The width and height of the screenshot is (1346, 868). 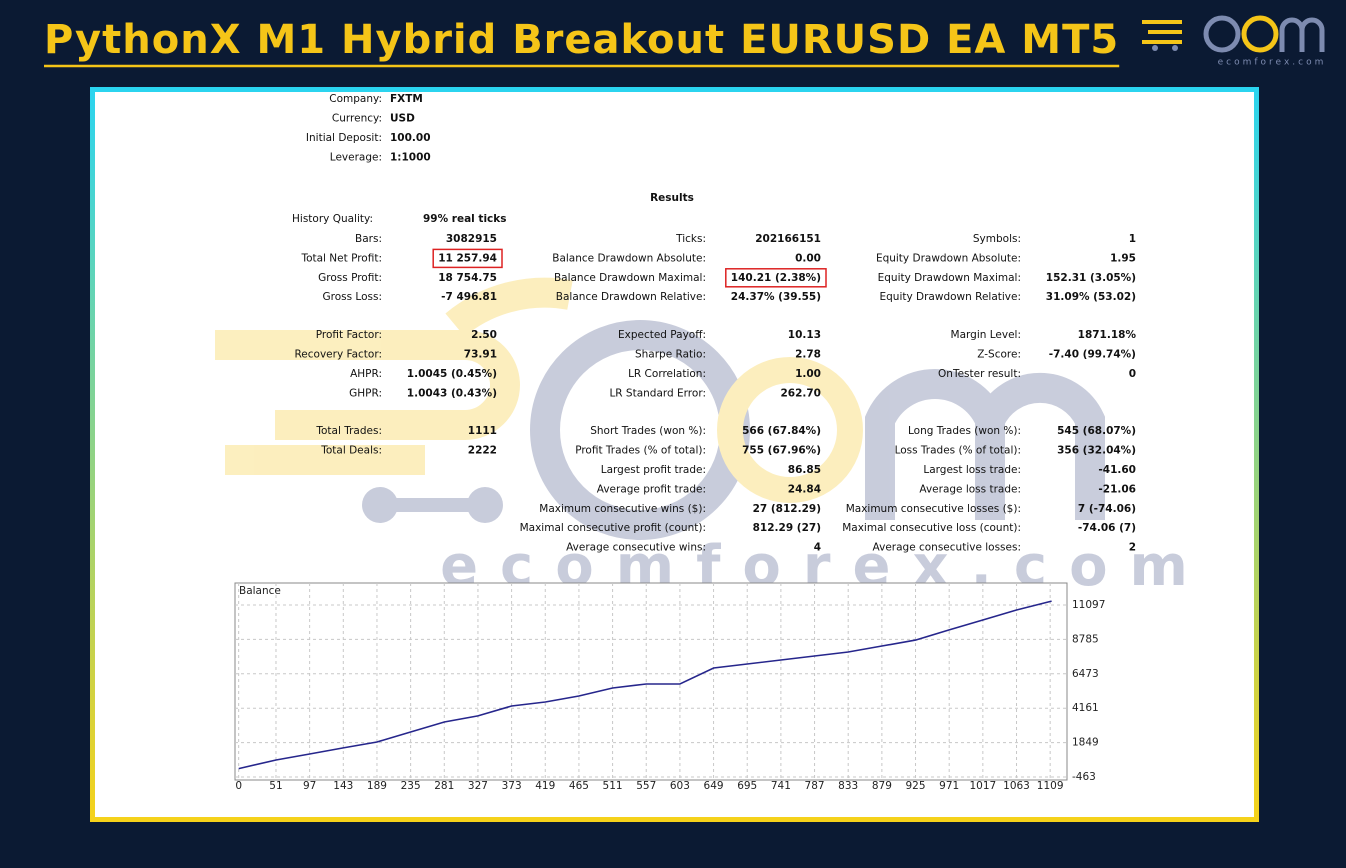 What do you see at coordinates (1096, 451) in the screenshot?
I see `value: 356 (32.04%)` at bounding box center [1096, 451].